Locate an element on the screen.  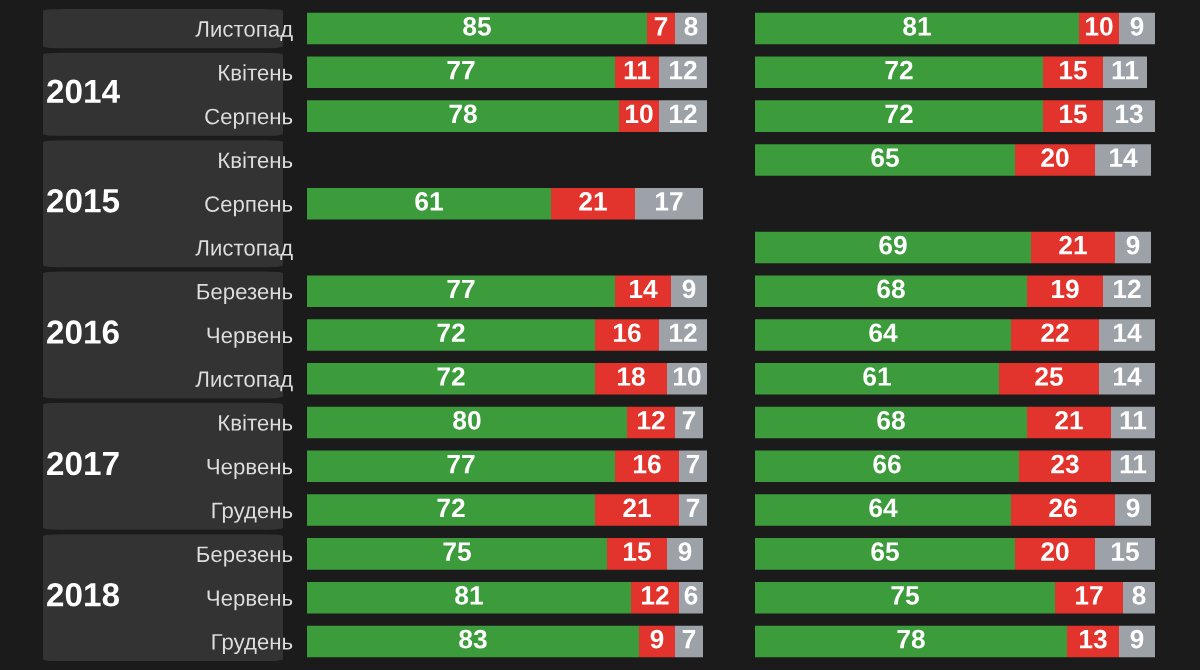
data-label: 8 is located at coordinates (1139, 595).